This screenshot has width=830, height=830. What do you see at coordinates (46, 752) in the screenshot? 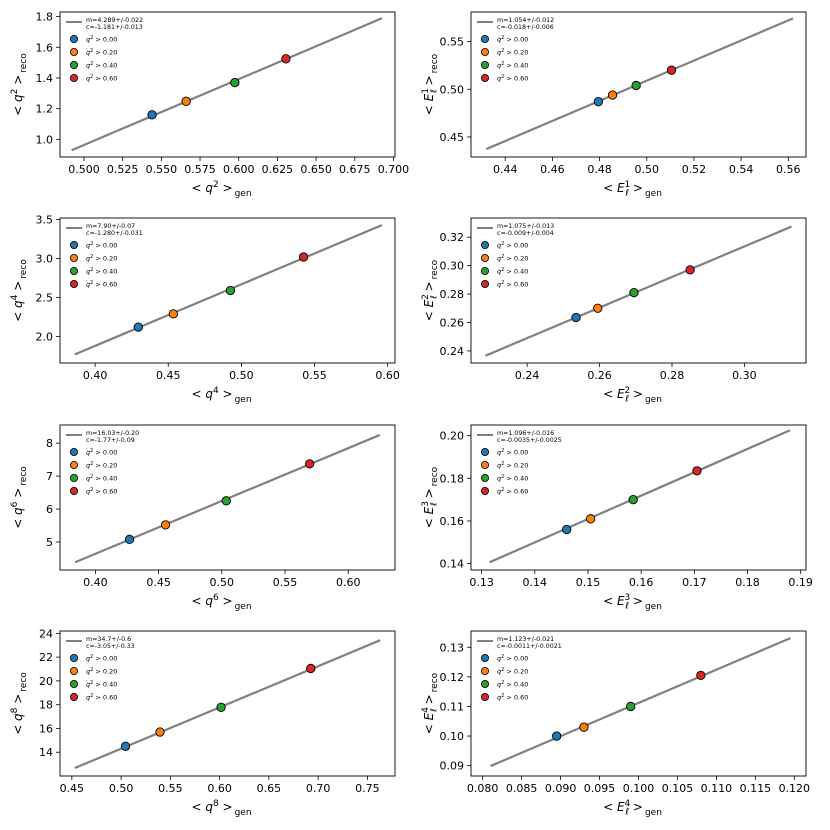
I see `y-tick-label: 14` at bounding box center [46, 752].